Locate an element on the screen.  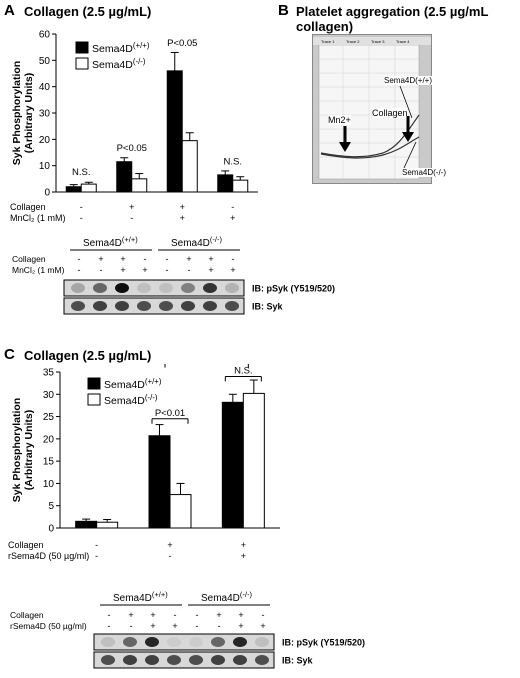
significance-label: P<0.05 is located at coordinates (132, 148).